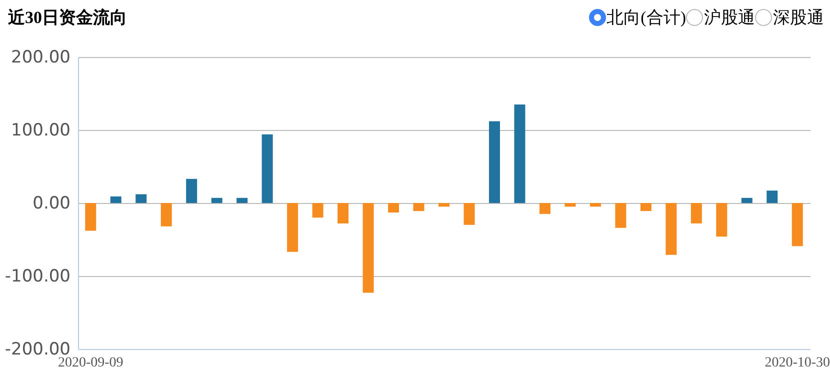 This screenshot has width=830, height=386. I want to click on x-tick-label: 2020-09-09, so click(91, 363).